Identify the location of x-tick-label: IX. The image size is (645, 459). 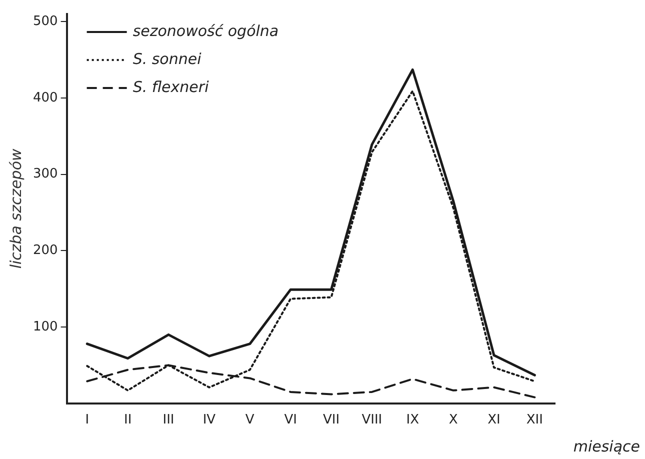
(413, 420).